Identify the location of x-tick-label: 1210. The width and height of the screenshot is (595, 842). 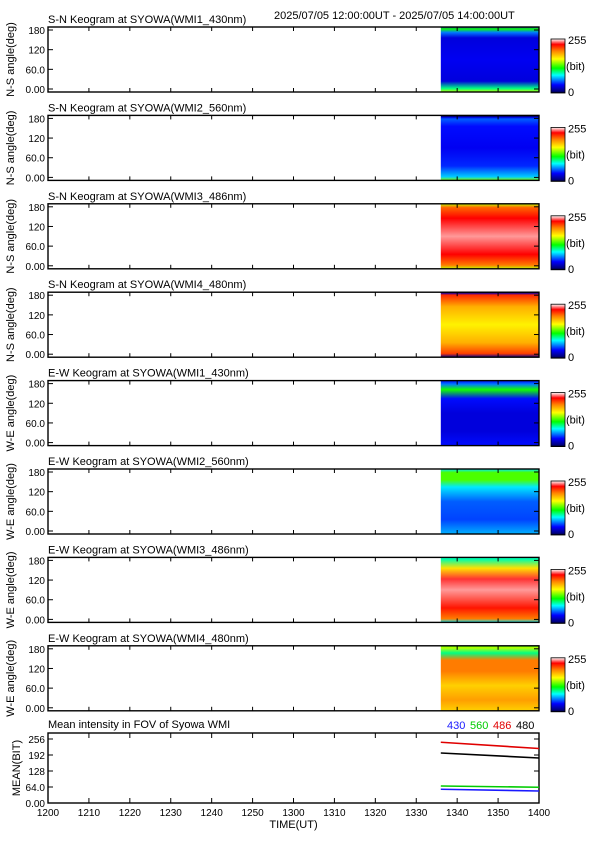
(89, 813).